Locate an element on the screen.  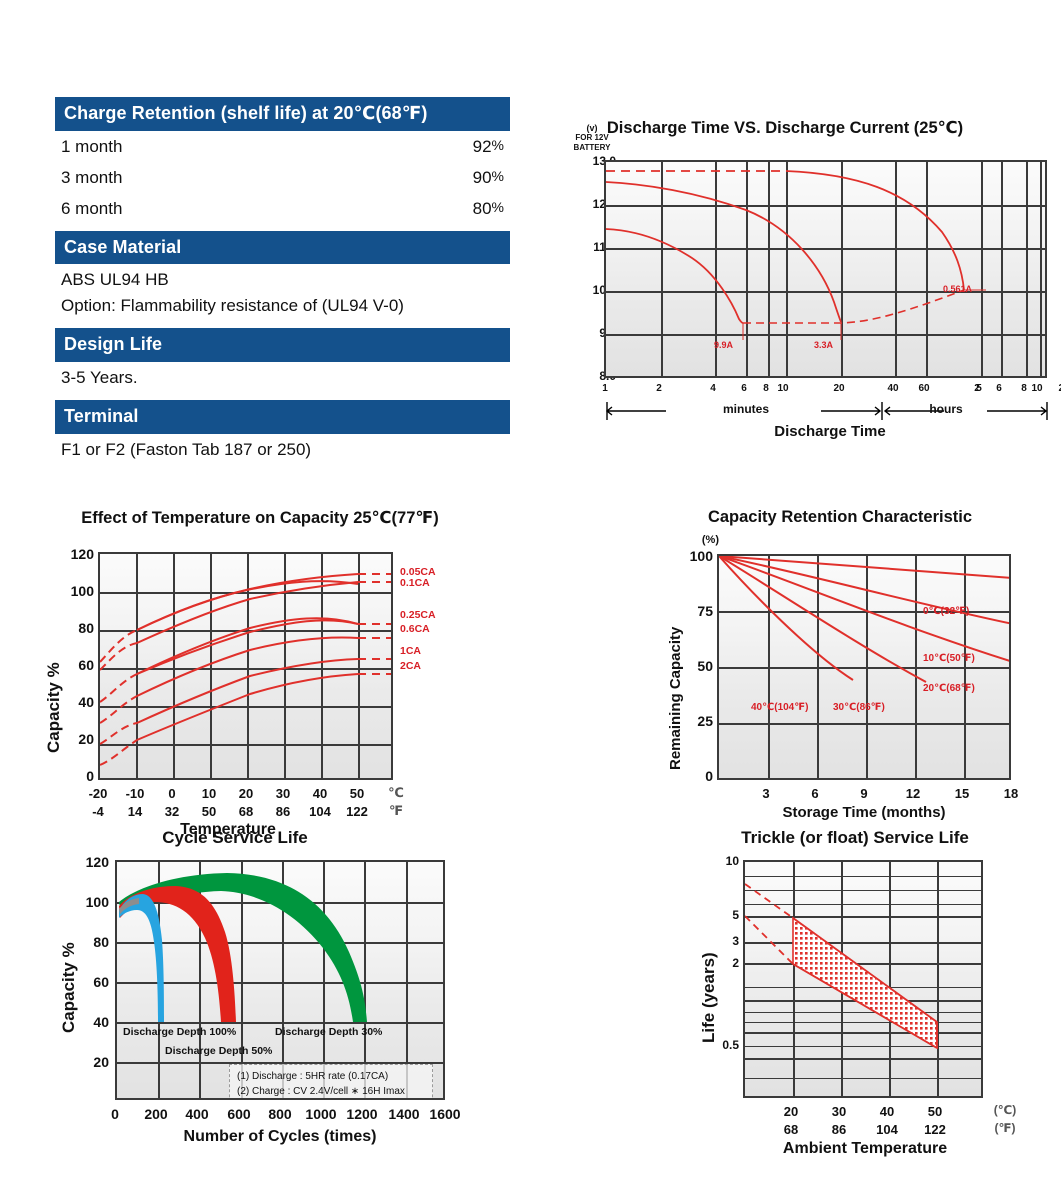
x-tick-celsius: 30 is located at coordinates (839, 1111).